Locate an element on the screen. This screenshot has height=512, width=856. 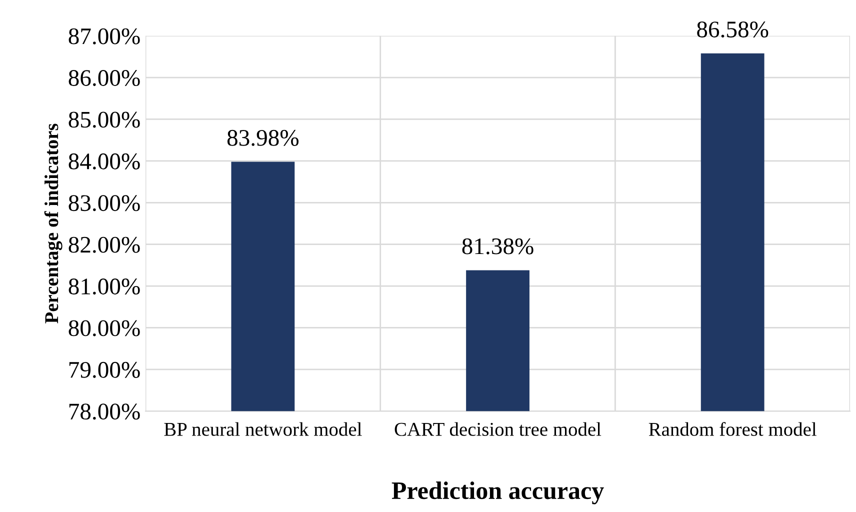
y-tick-label: 82.00% is located at coordinates (104, 244).